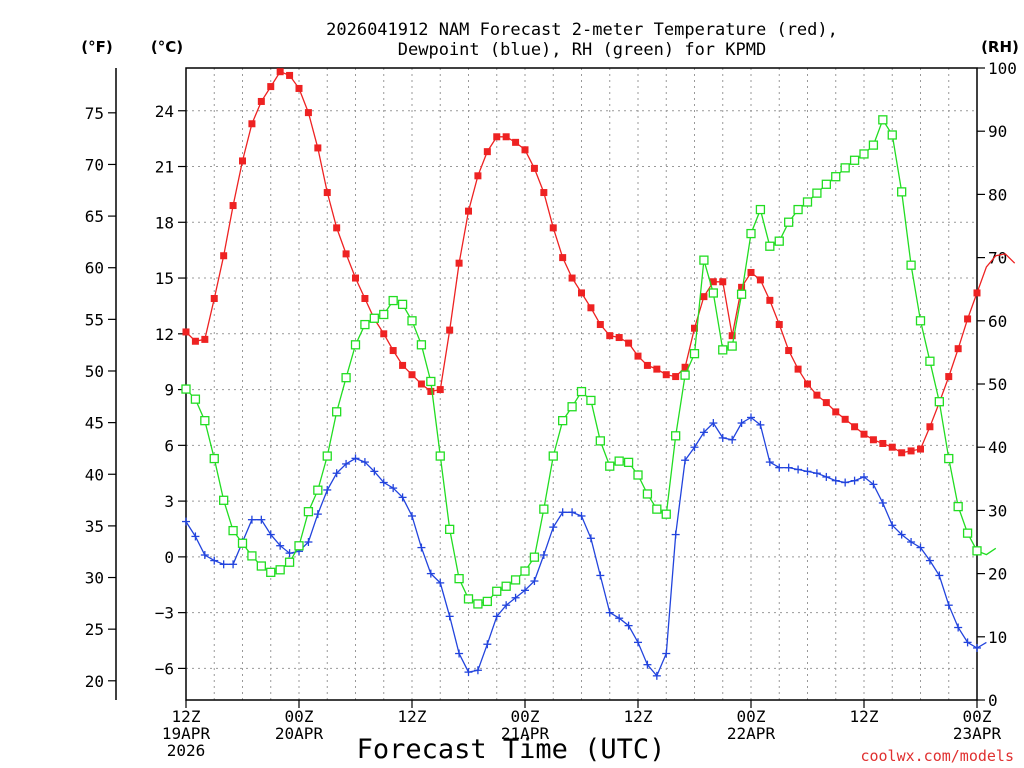 This screenshot has width=1024, height=768. Describe the element at coordinates (94, 423) in the screenshot. I see `fahrenheit-tick-label: 45` at that location.